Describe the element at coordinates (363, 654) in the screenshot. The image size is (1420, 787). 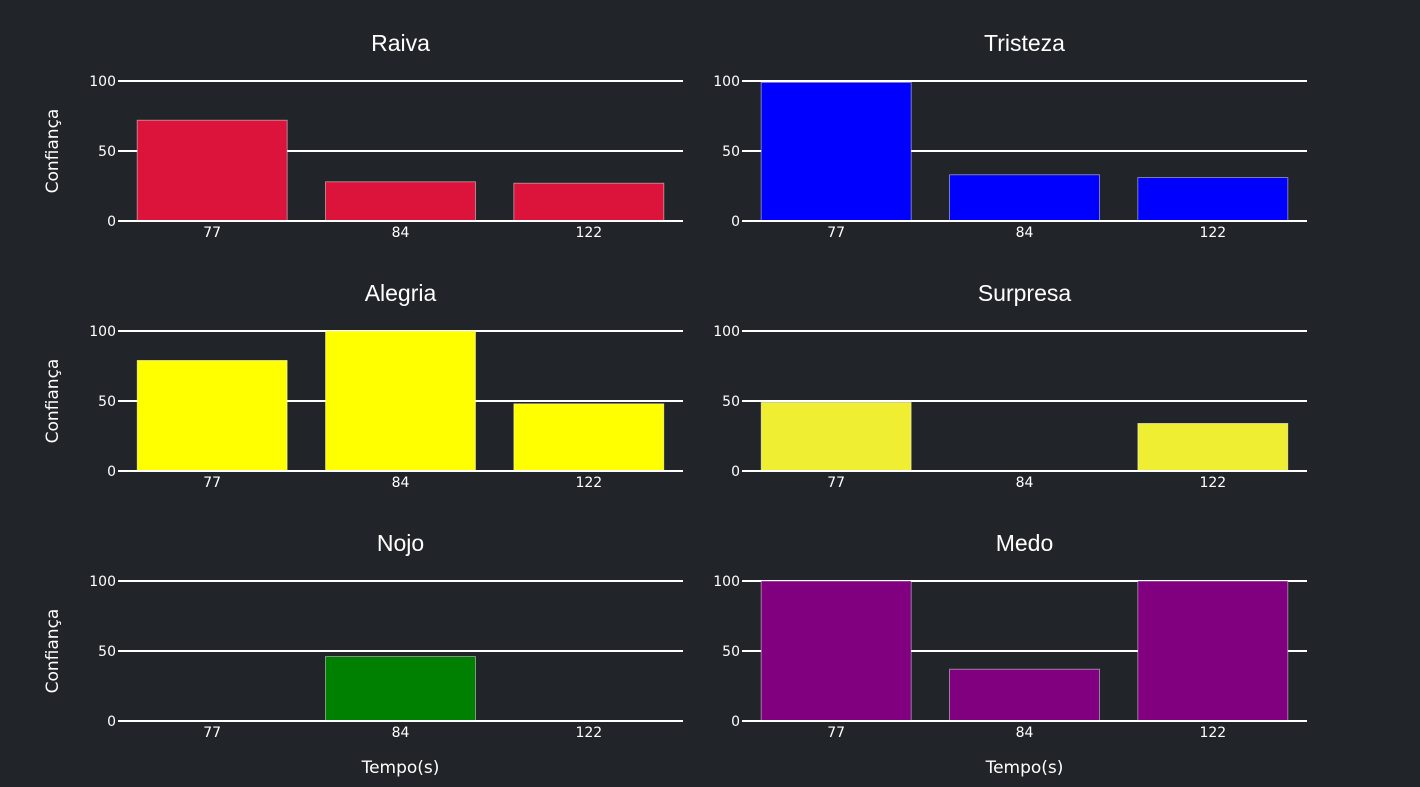
I see `chart-panel-nojo: Nojo 0 50 100 77 84 122 Confiança Tempo(s)` at that location.